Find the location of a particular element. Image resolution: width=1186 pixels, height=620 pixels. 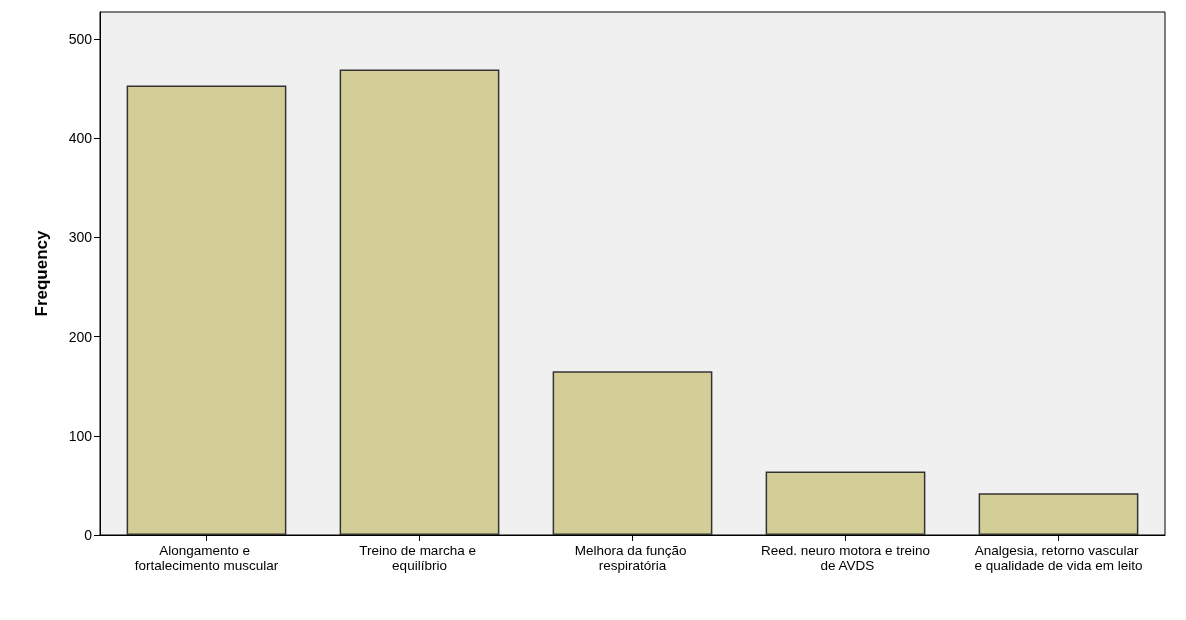

y-axis-title: Frequency is located at coordinates (41, 273).